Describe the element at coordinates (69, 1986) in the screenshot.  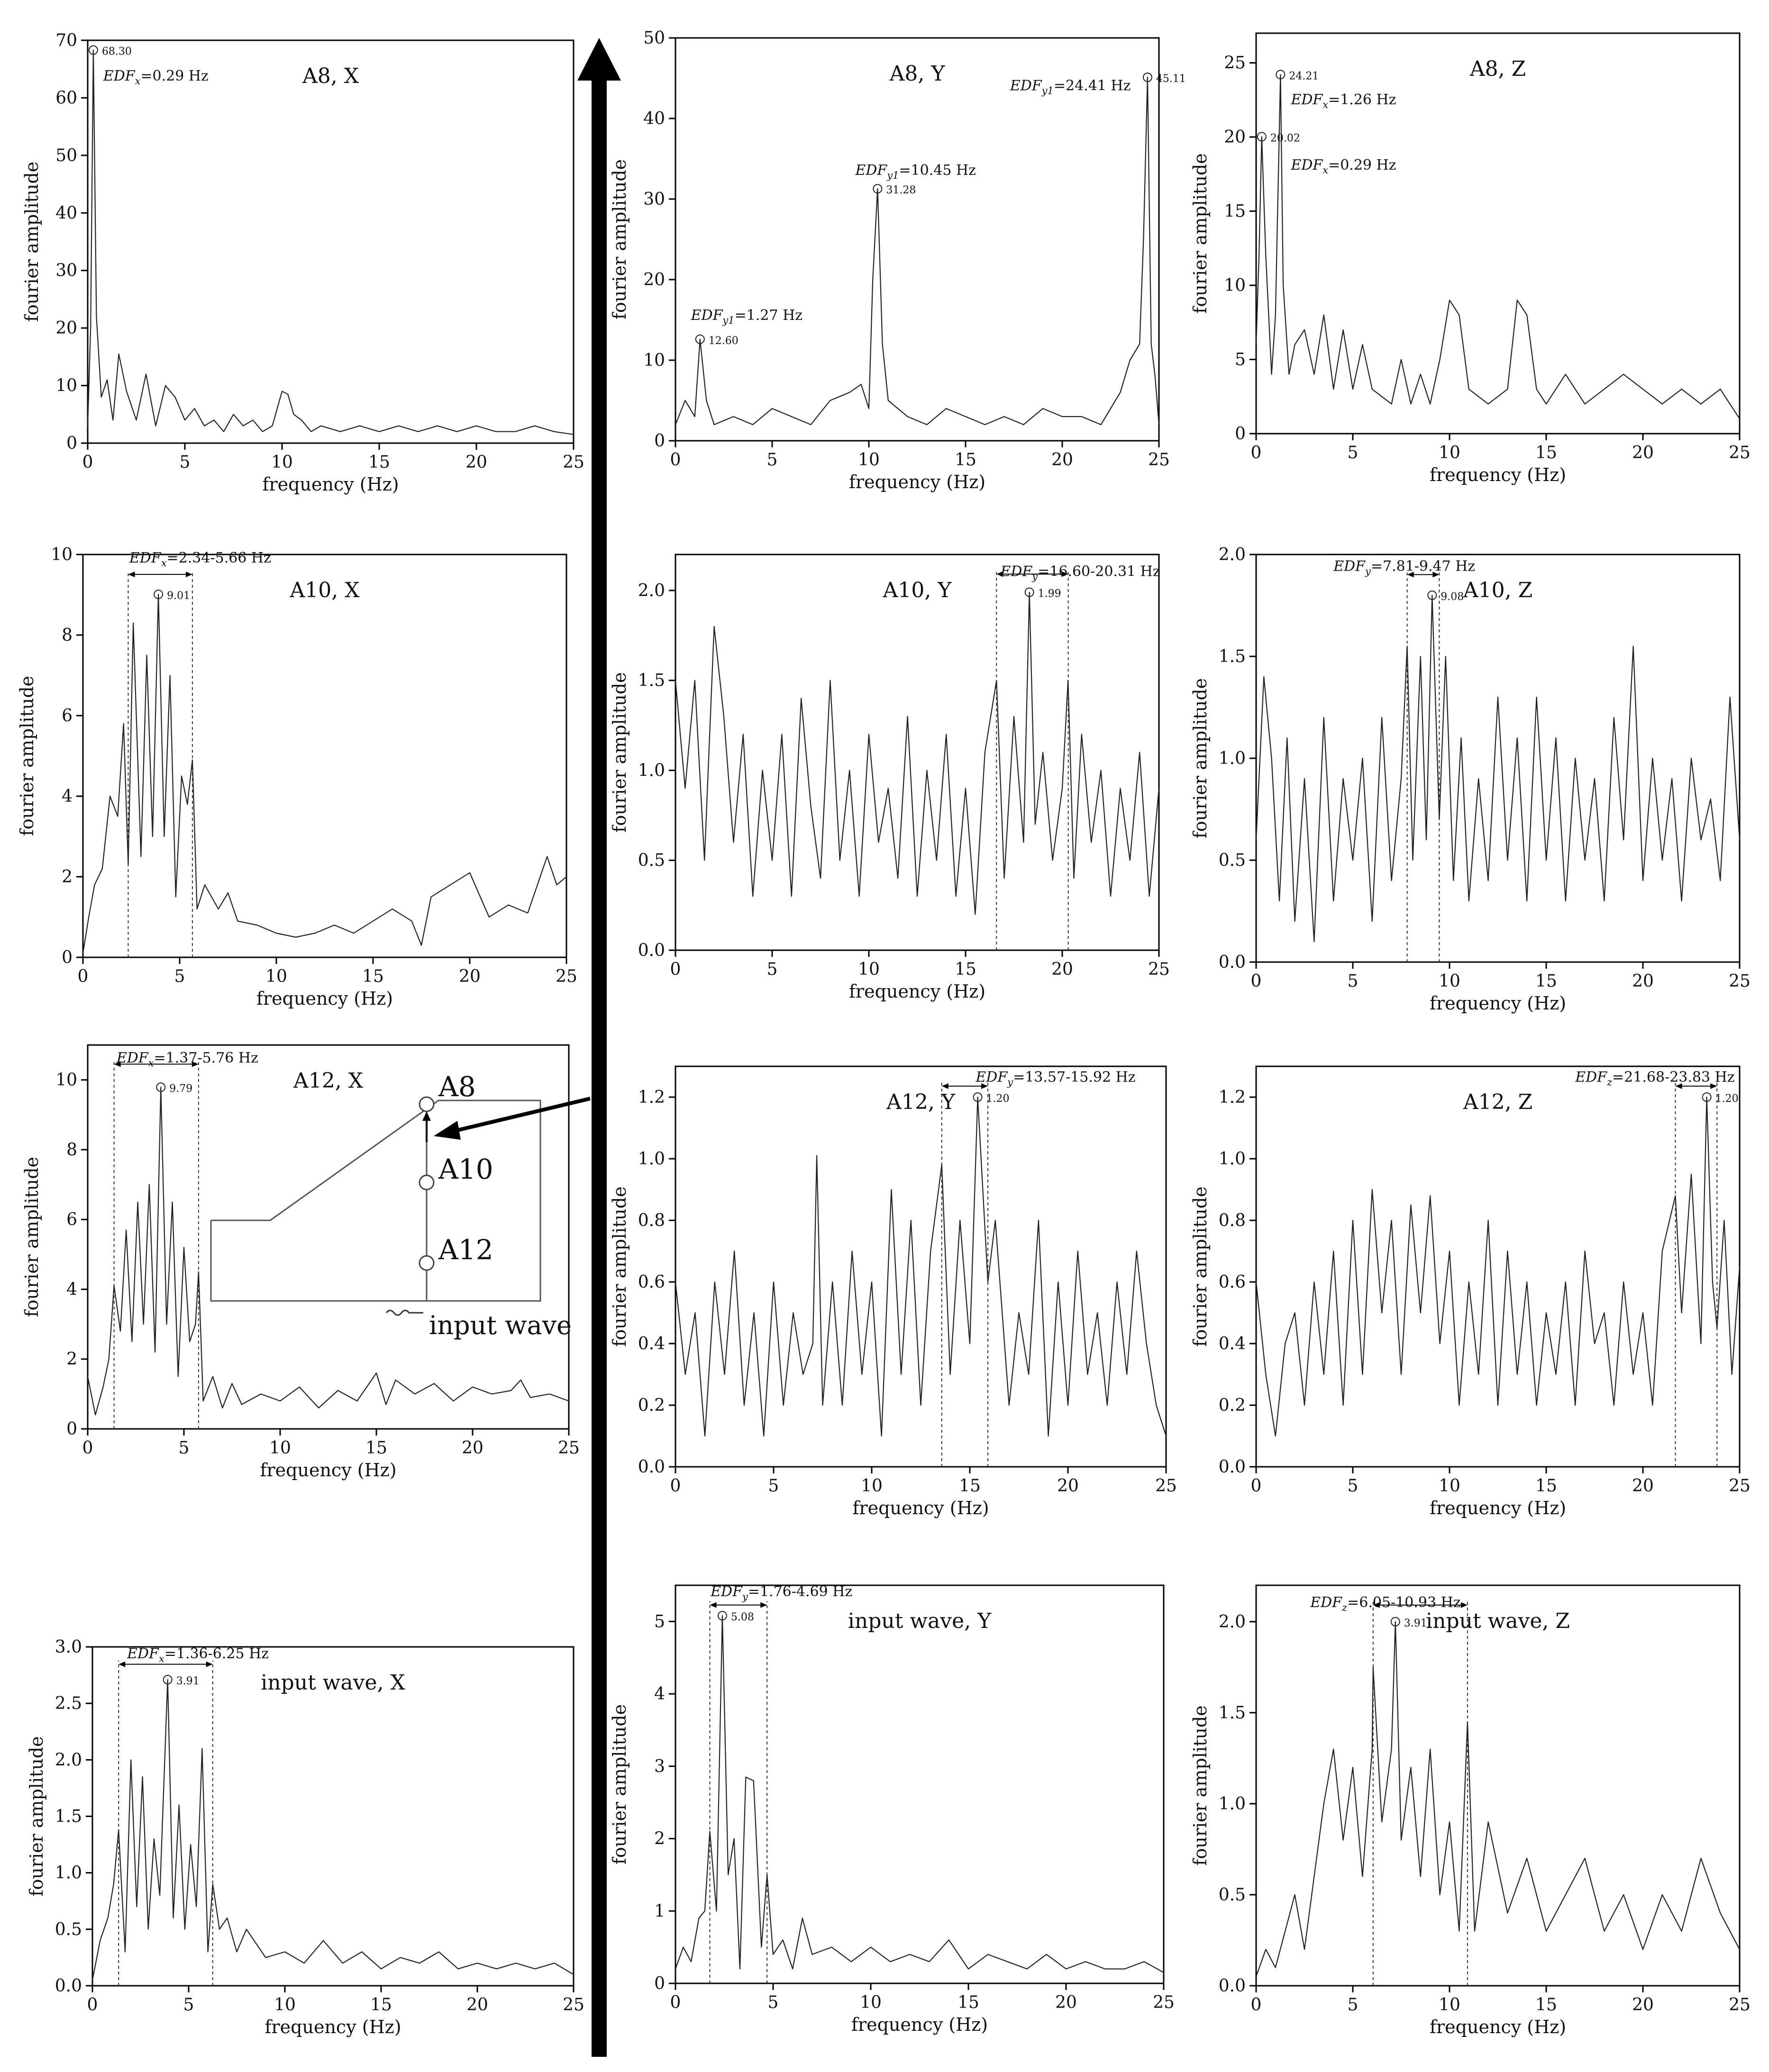
I see `iwx-ytick-label-0: 0.0` at that location.